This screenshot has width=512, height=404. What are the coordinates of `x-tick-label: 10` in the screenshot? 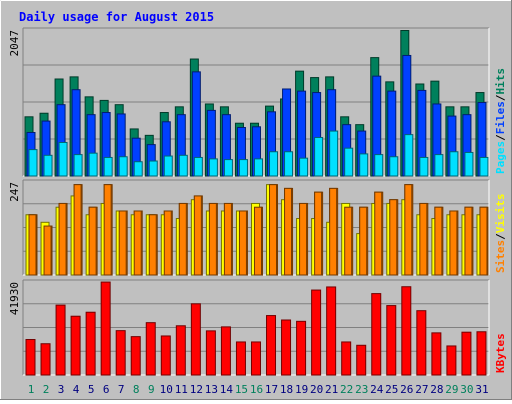 It's located at (166, 389).